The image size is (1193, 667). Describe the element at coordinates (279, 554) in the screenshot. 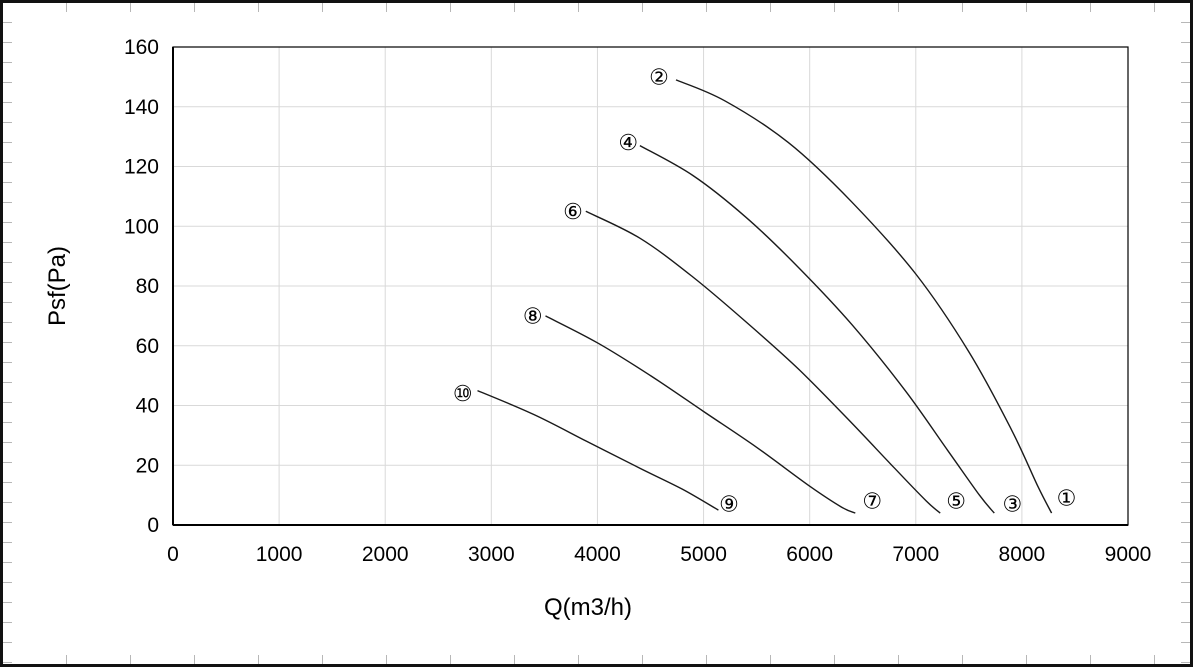

I see `x-tick-label: 1000` at that location.